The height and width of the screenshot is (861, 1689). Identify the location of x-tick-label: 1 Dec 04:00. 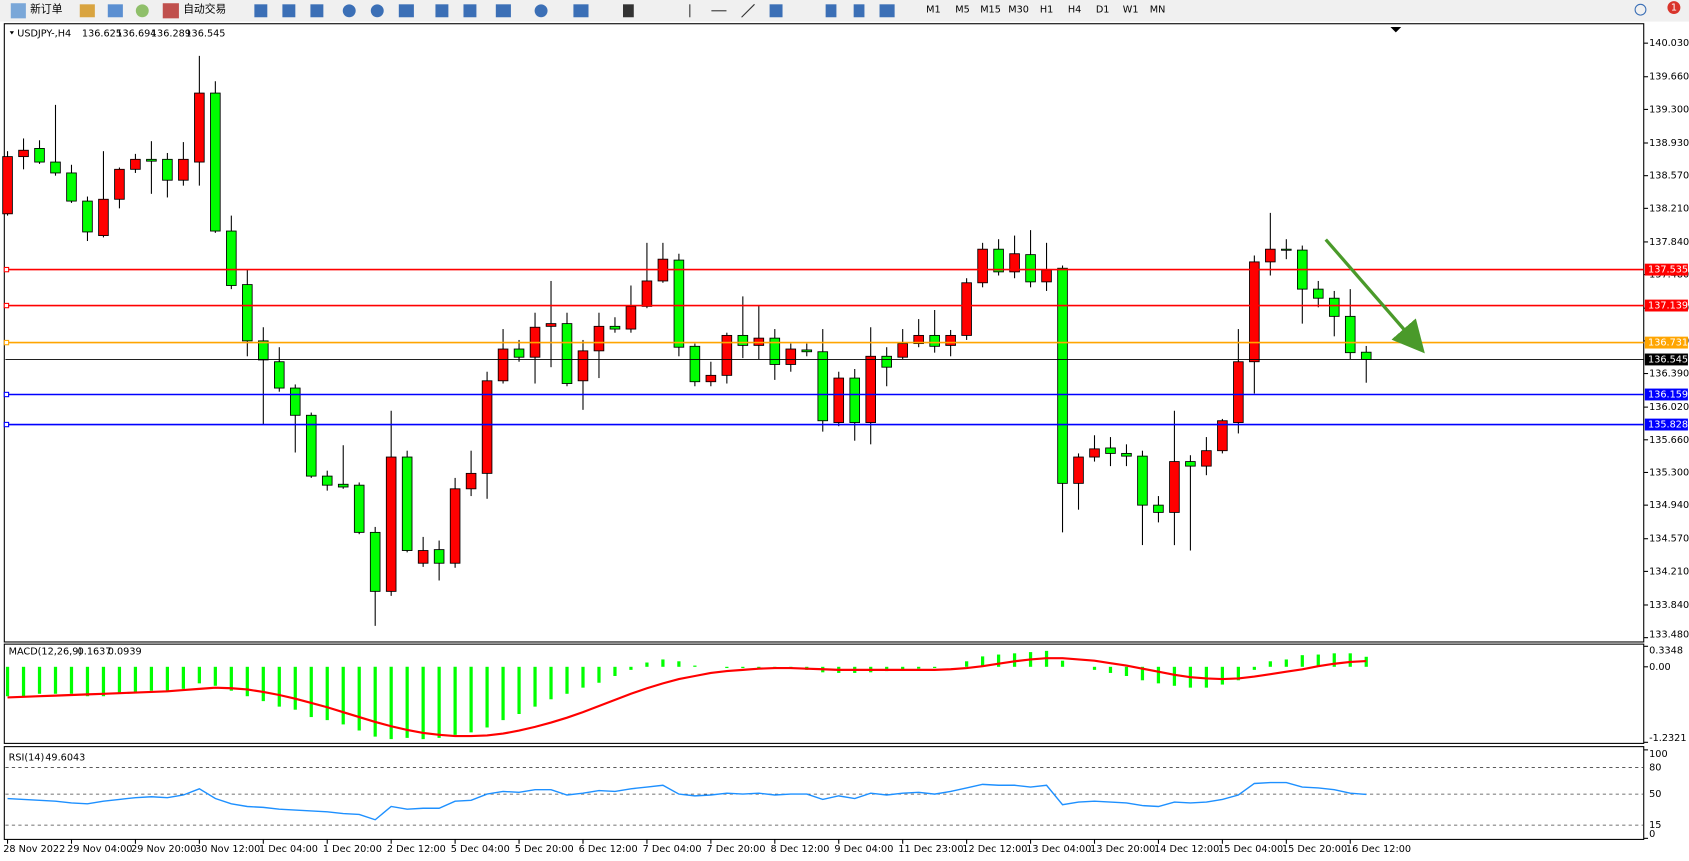
(288, 849).